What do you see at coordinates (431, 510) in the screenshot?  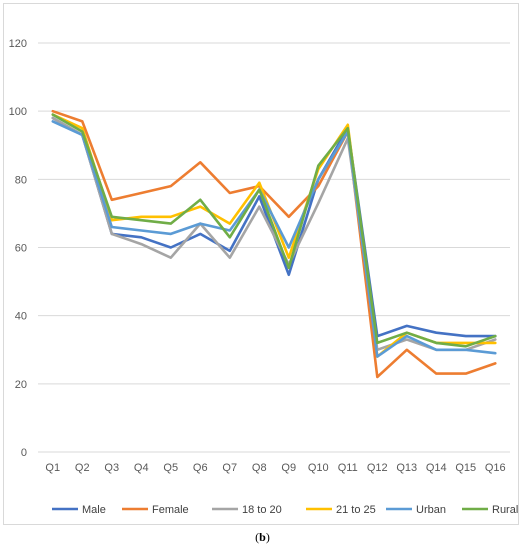 I see `legend-label: Urban` at bounding box center [431, 510].